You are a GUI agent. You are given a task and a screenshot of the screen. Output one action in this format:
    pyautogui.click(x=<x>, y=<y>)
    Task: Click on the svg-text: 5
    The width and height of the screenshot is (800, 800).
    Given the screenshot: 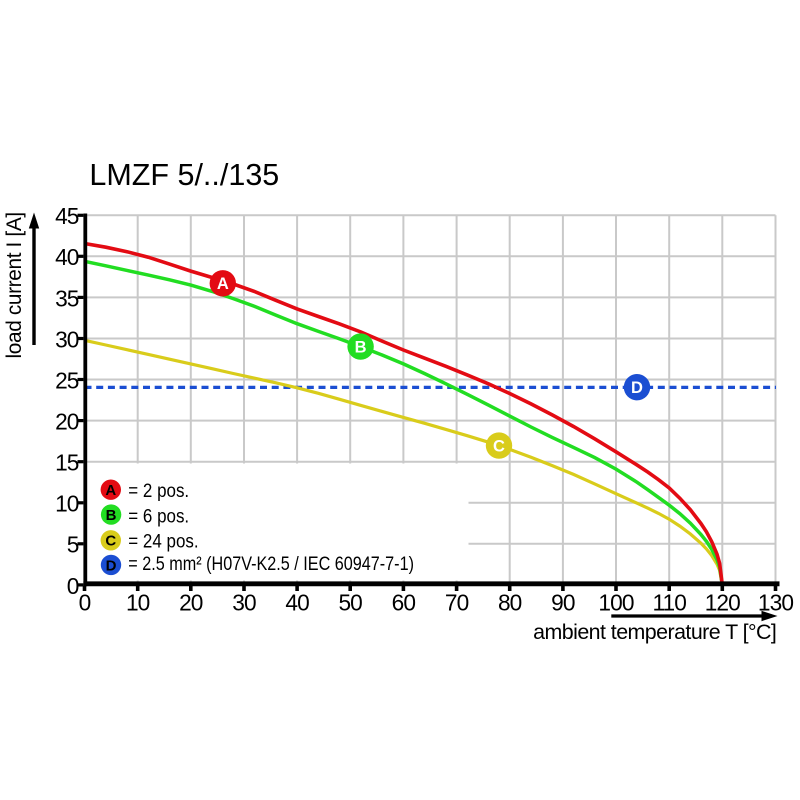 What is the action you would take?
    pyautogui.click(x=73, y=545)
    